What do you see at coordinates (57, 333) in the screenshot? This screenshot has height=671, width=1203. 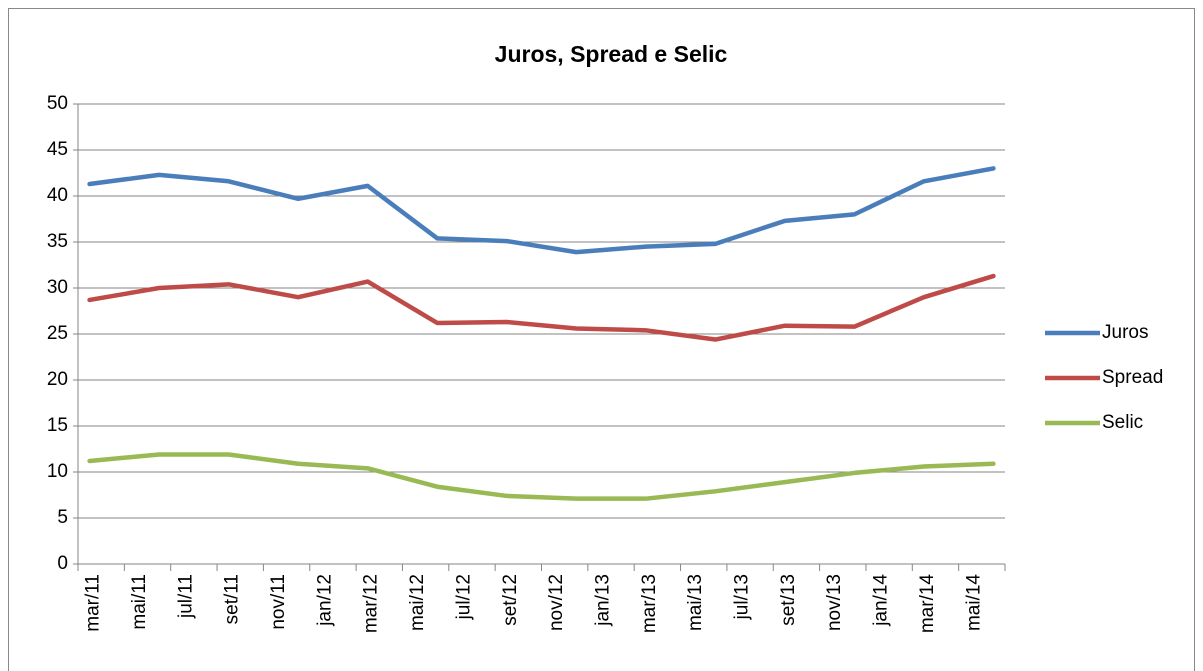 I see `y-tick-label: 25` at bounding box center [57, 333].